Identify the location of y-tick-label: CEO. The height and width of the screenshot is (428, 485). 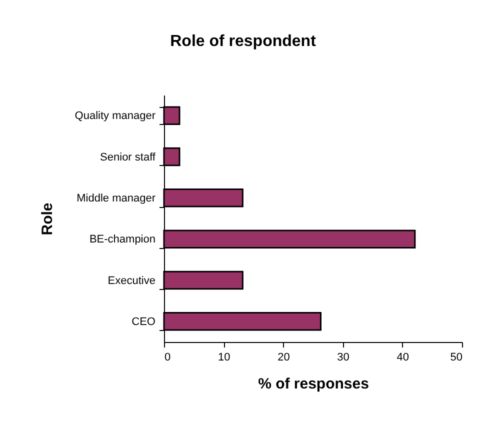
(144, 322).